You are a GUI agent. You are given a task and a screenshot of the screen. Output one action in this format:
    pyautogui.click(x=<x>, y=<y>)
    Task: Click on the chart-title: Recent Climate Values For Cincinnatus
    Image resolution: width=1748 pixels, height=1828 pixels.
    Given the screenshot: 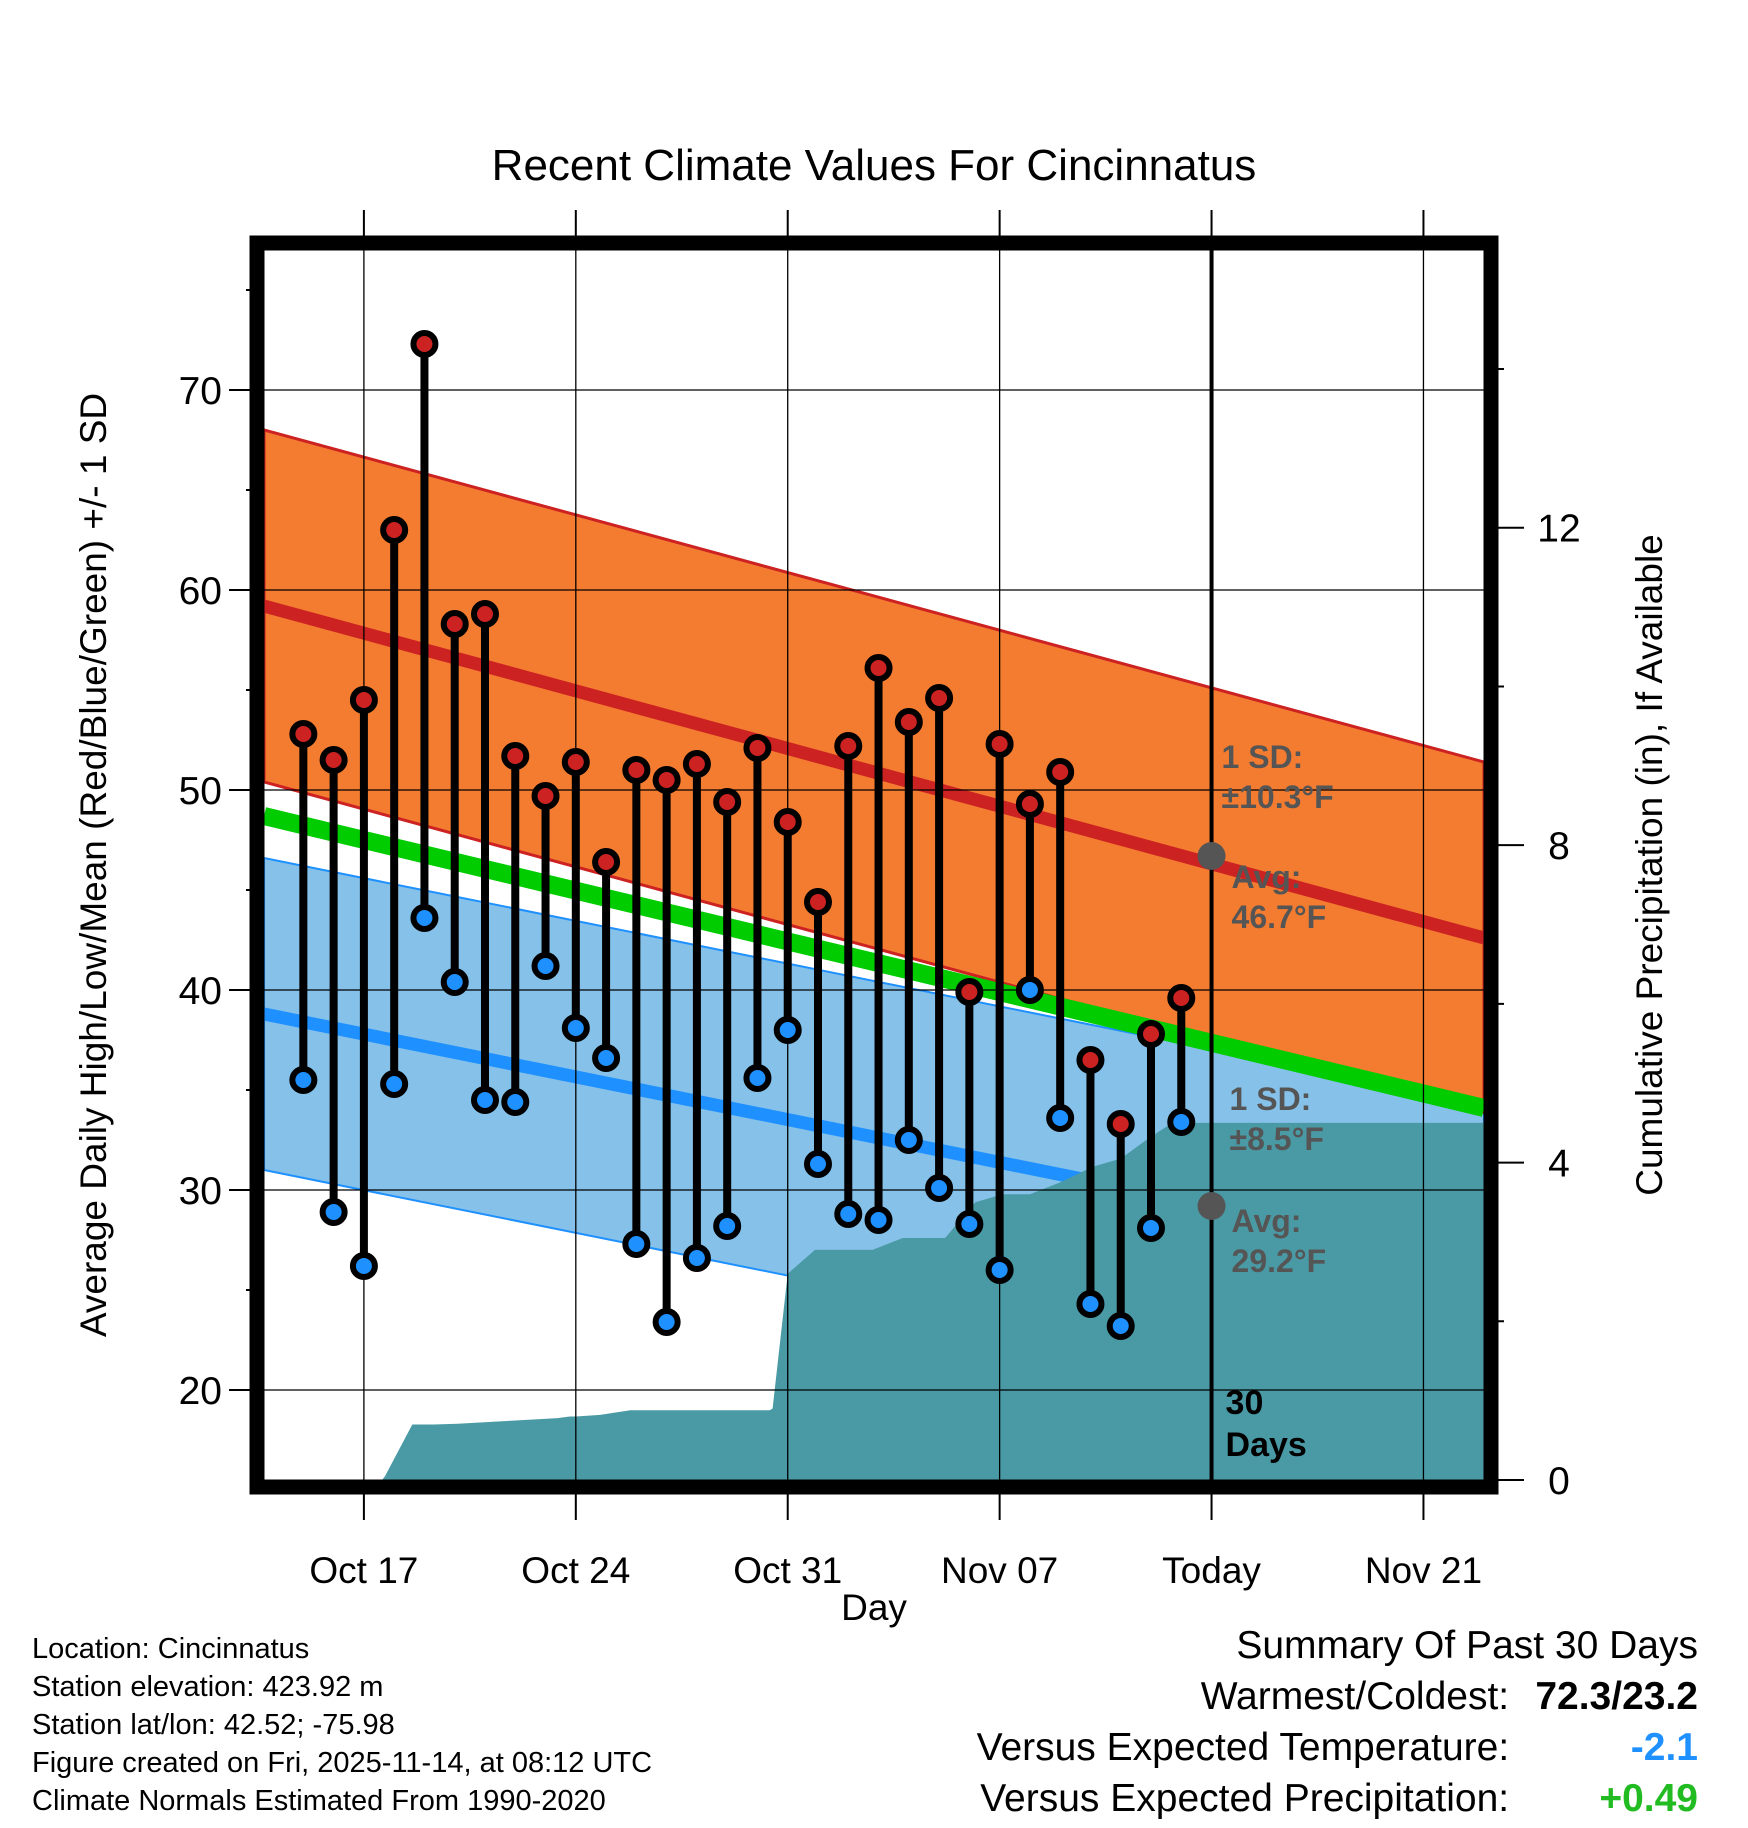 What is the action you would take?
    pyautogui.click(x=874, y=165)
    